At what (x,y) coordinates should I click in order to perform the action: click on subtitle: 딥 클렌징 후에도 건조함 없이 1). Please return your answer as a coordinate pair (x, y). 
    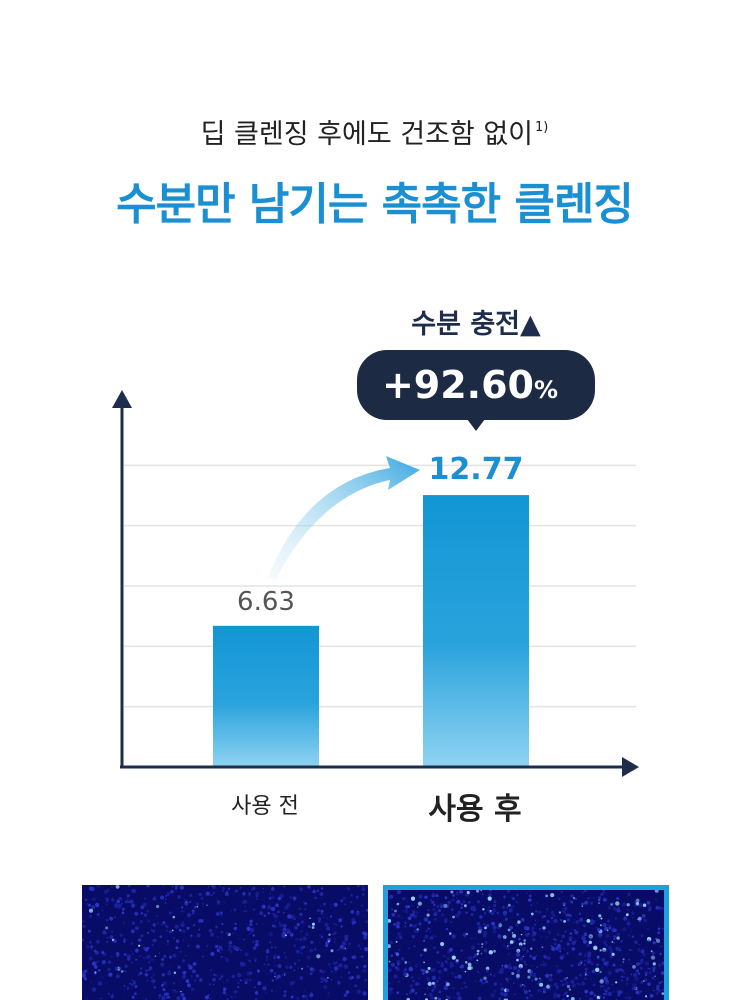
    Looking at the image, I should click on (374, 131).